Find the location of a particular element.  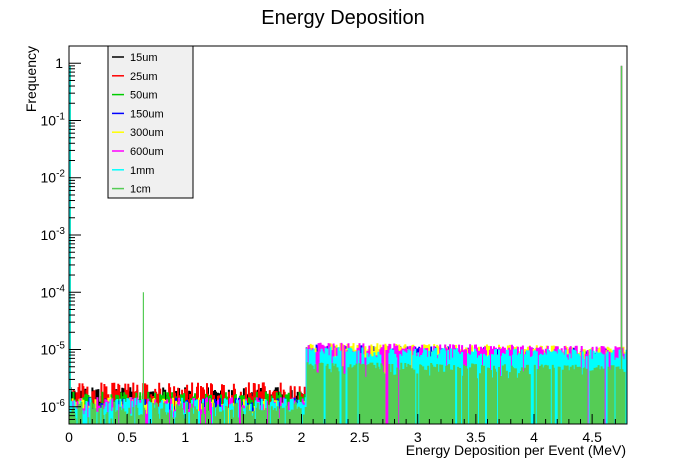

y-tick-label: 10⁻¹ is located at coordinates (53, 119).